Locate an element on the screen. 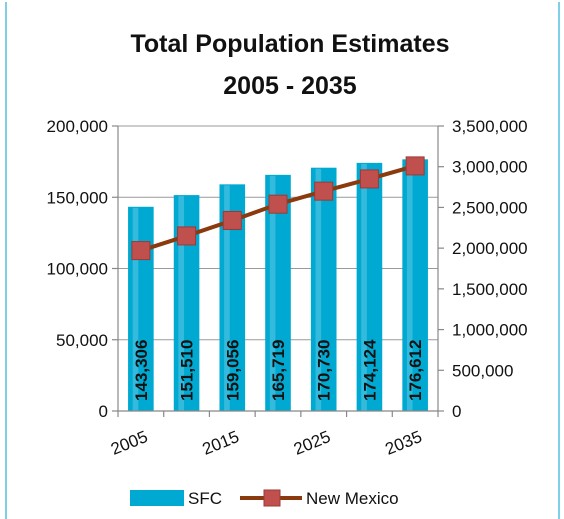  legend-label-new-mexico: New Mexico is located at coordinates (352, 498).